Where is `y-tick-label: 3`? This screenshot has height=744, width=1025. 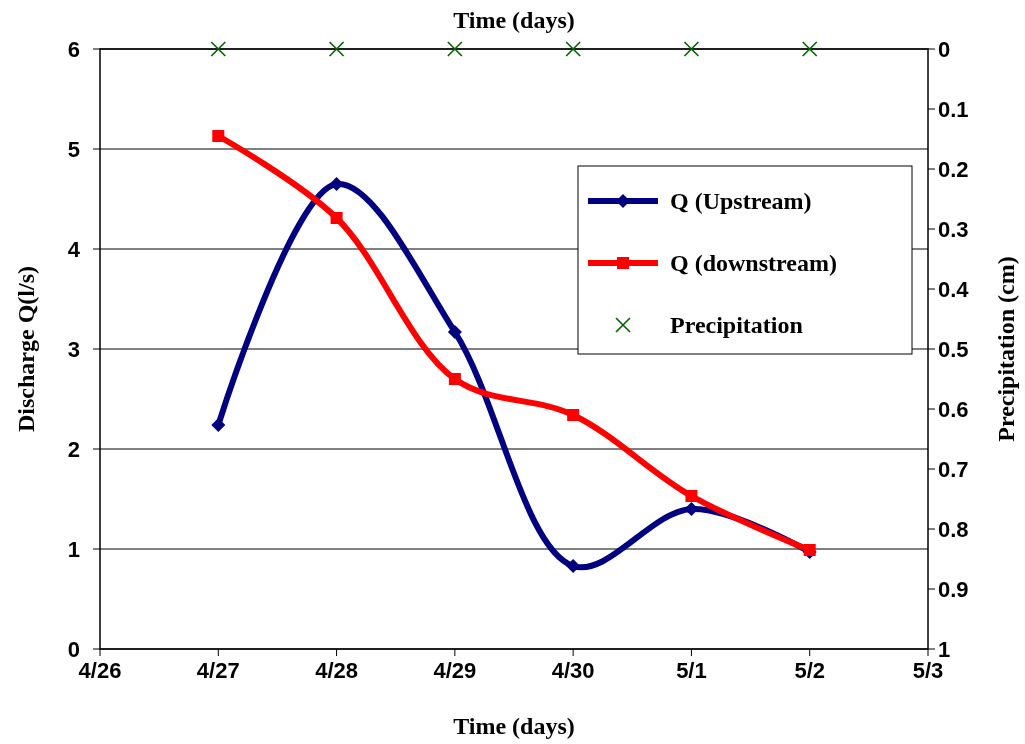 y-tick-label: 3 is located at coordinates (73, 349).